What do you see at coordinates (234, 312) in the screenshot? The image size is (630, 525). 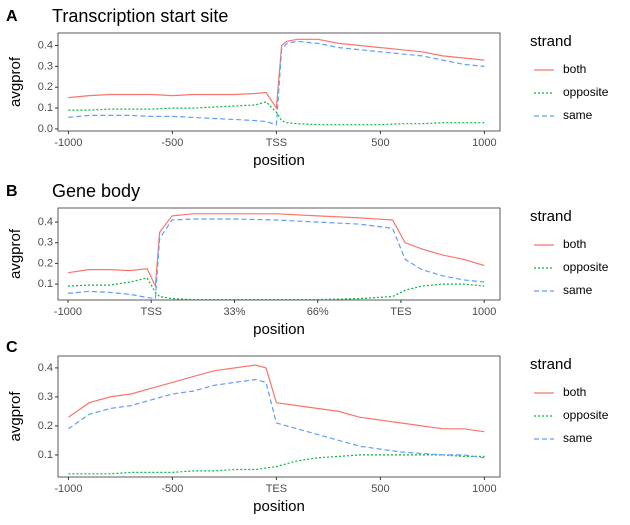 I see `x-tick-label: 33%` at bounding box center [234, 312].